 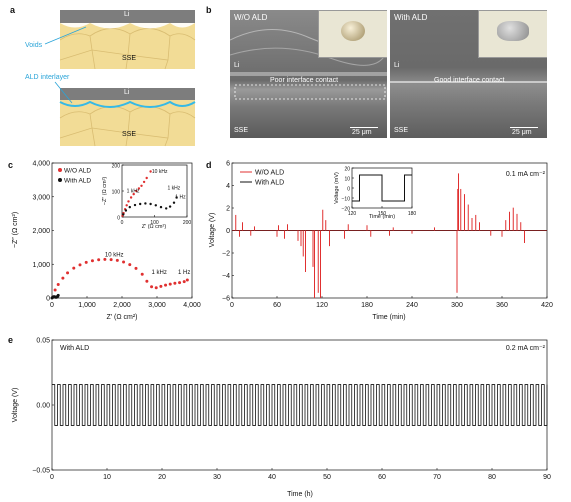 What do you see at coordinates (226, 254) in the screenshot?
I see `chart-d-ytick-label: −2` at bounding box center [226, 254].